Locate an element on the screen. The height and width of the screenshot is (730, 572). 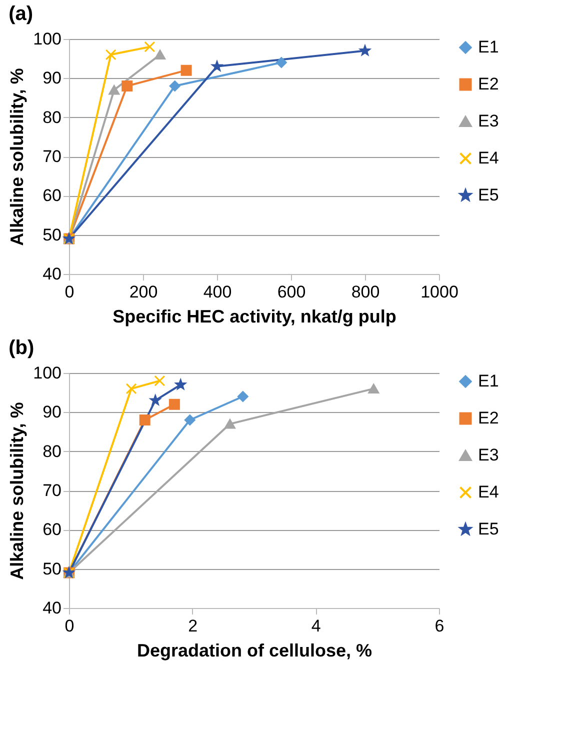
x-tick-label: 4 is located at coordinates (316, 626).